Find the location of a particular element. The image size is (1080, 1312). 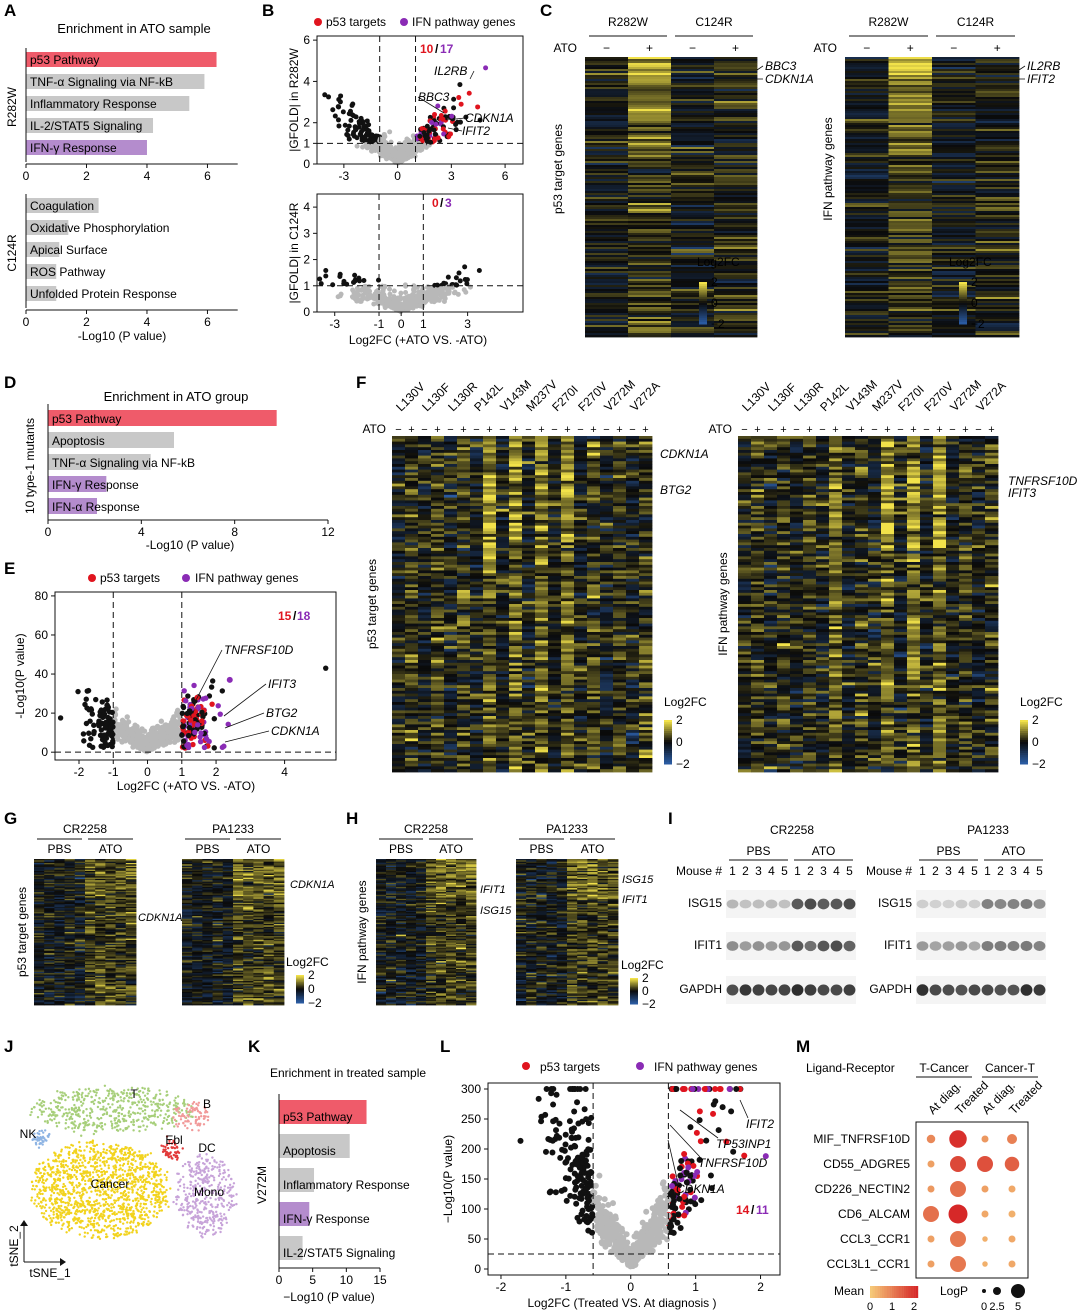

gene-label: BBC3 is located at coordinates (434, 97).